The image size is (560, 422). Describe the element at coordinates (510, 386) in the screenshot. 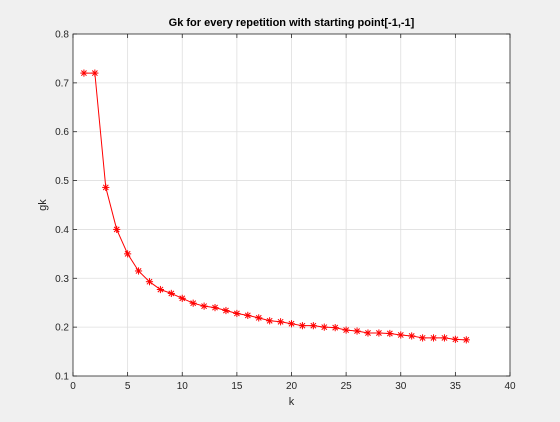

I see `x-tick-label: 40` at that location.